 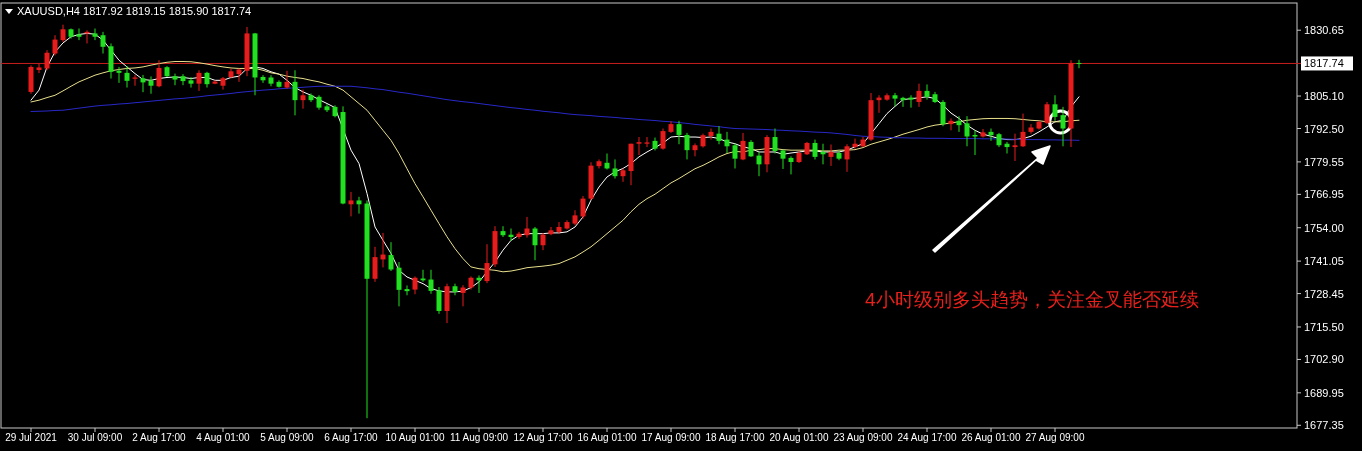 I want to click on y-tick-label: 1792.50, so click(x=1324, y=128).